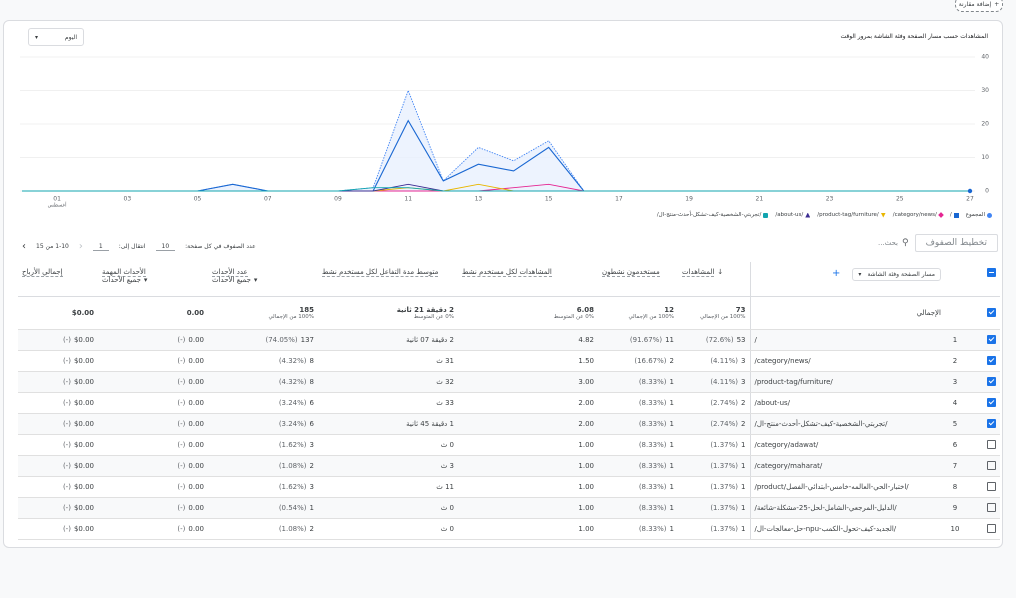 The image size is (1016, 598). What do you see at coordinates (689, 199) in the screenshot?
I see `x-tick-label: 19` at bounding box center [689, 199].